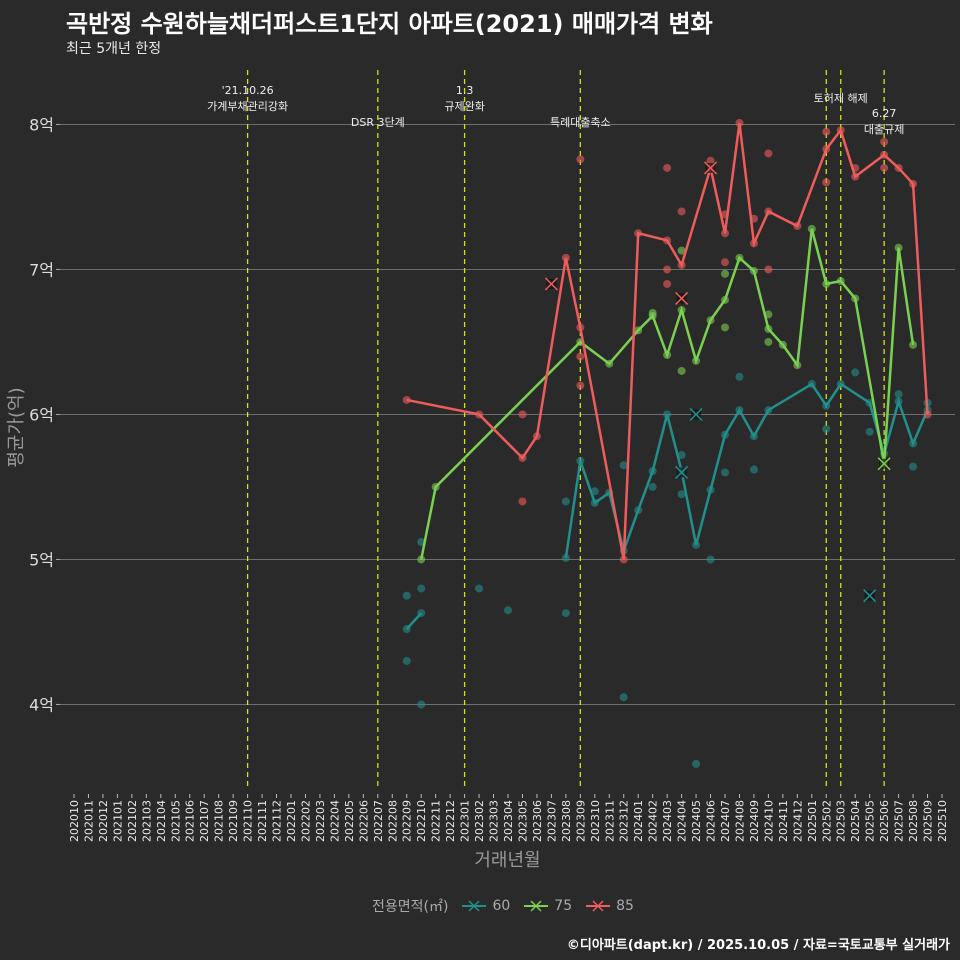 The width and height of the screenshot is (960, 960). Describe the element at coordinates (625, 906) in the screenshot. I see `legend-label: 85` at that location.